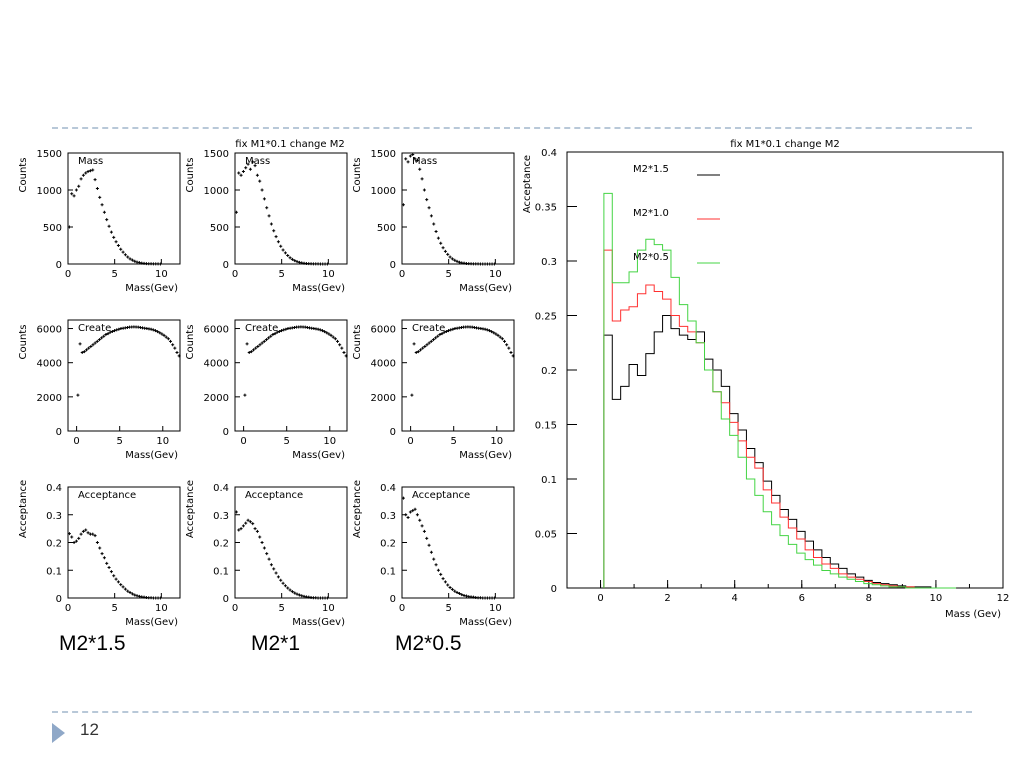 The image size is (1024, 768). Describe the element at coordinates (428, 328) in the screenshot. I see `panel-label: Create` at that location.